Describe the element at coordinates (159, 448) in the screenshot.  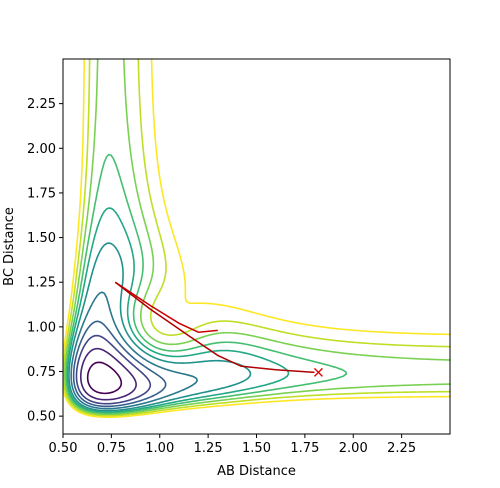
I see `x-tick-label: 1.00` at that location.